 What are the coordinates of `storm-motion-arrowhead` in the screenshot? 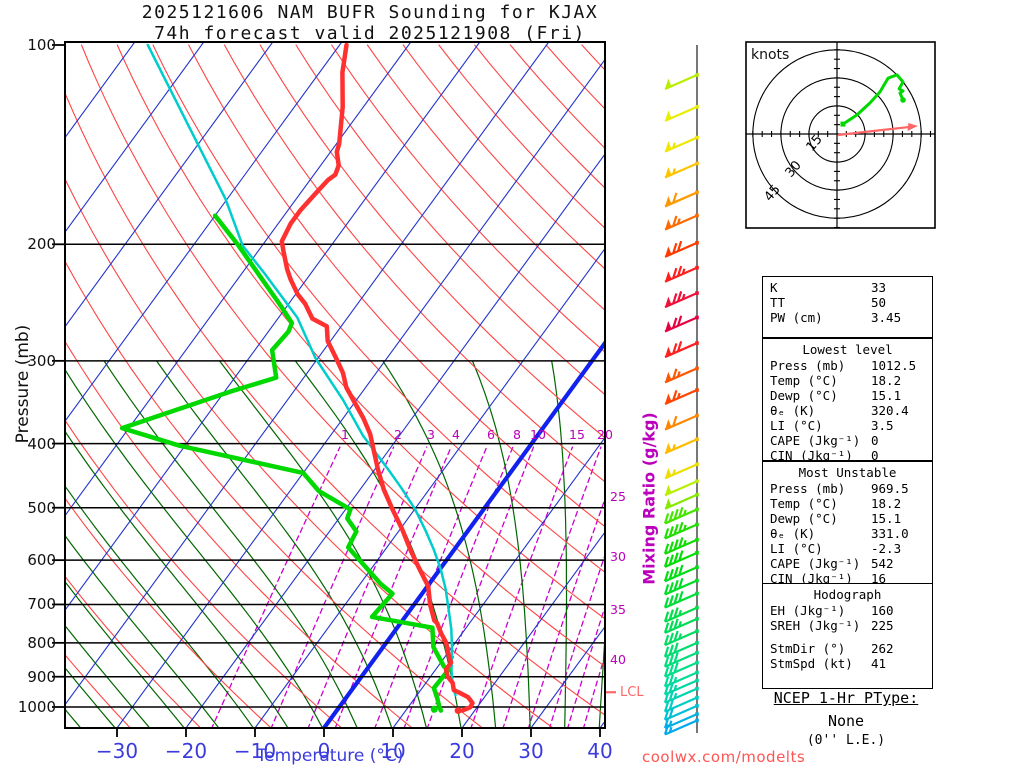 It's located at (912, 126).